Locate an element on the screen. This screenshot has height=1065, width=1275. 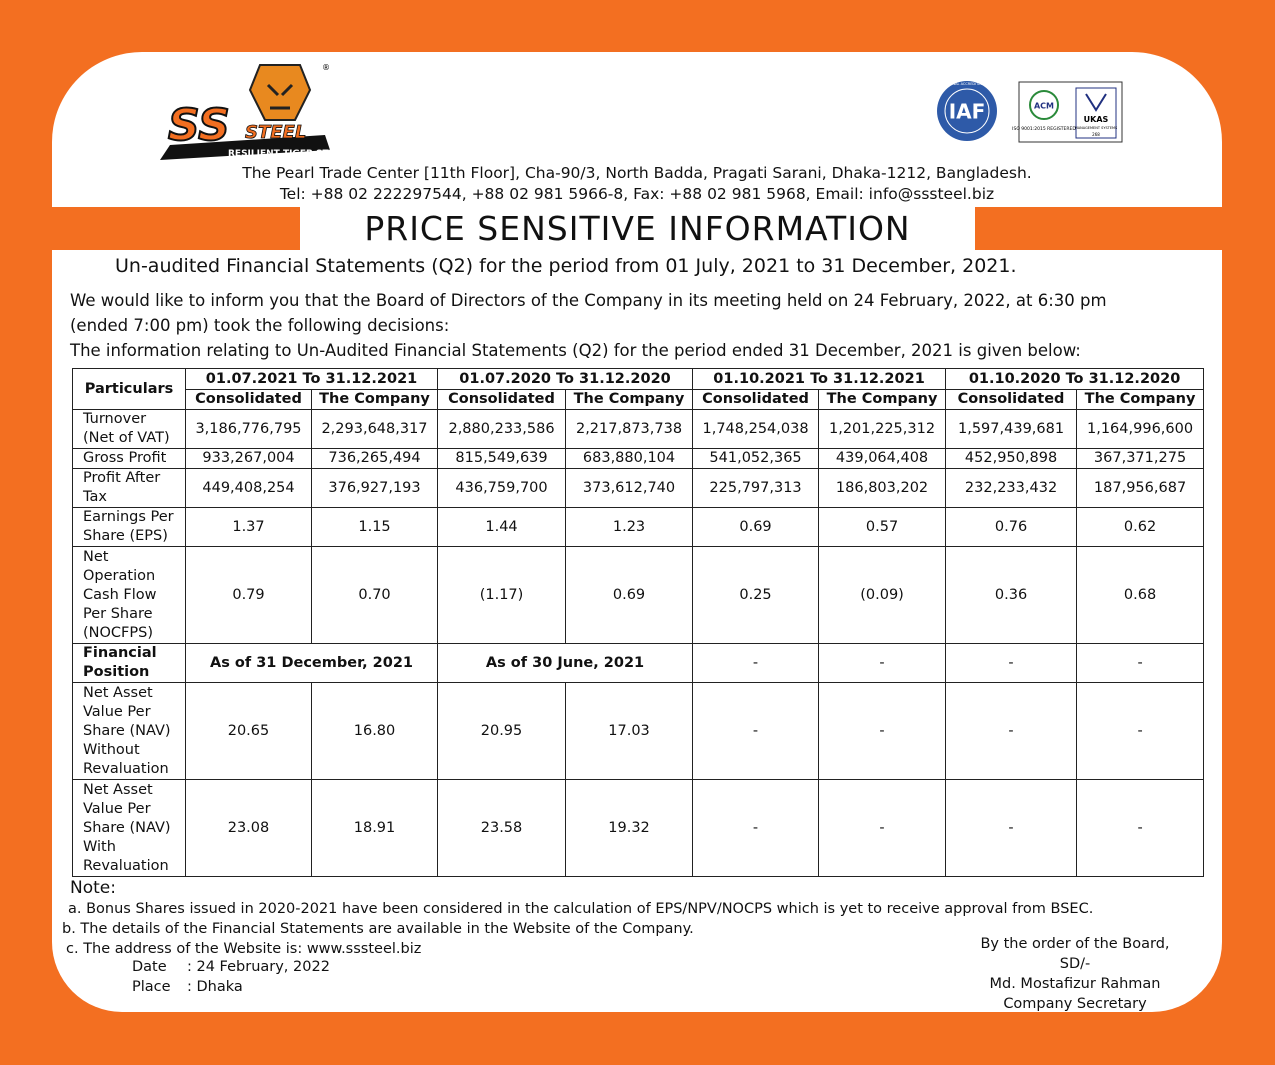
value-cell: 17.03 is located at coordinates (629, 731).